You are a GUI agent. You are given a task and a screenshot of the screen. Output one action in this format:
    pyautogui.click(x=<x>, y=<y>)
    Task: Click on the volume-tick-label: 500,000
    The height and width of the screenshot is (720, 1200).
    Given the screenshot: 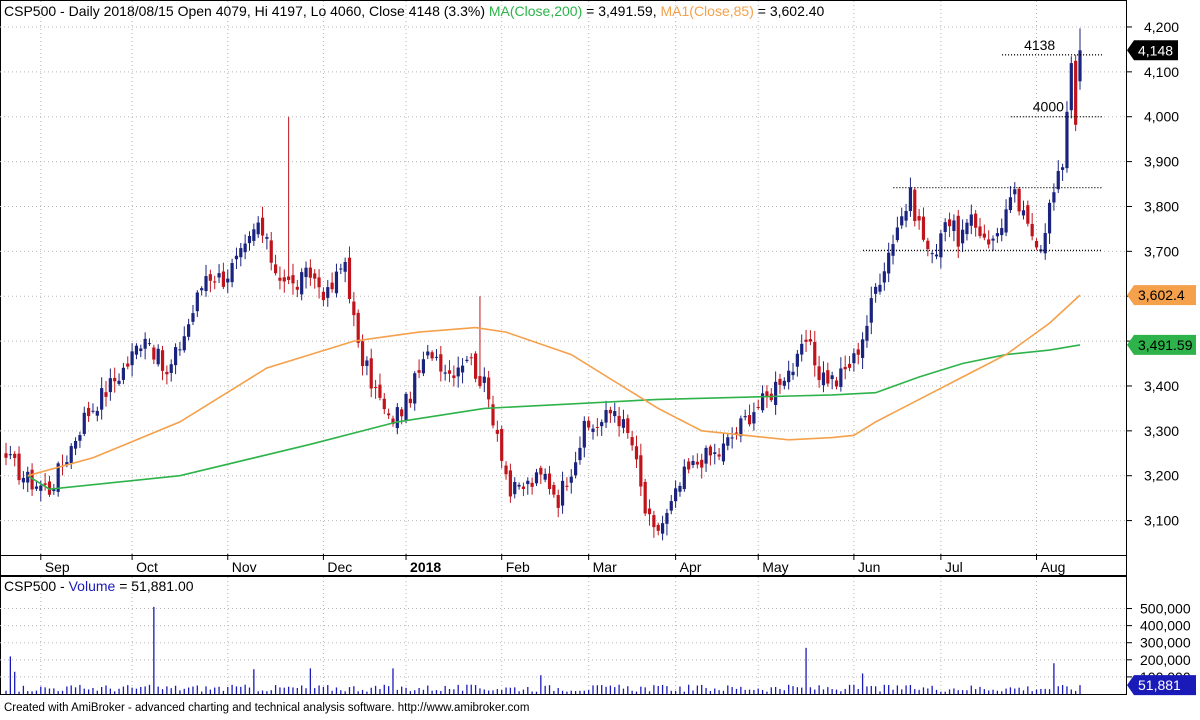 What is the action you would take?
    pyautogui.click(x=1165, y=609)
    